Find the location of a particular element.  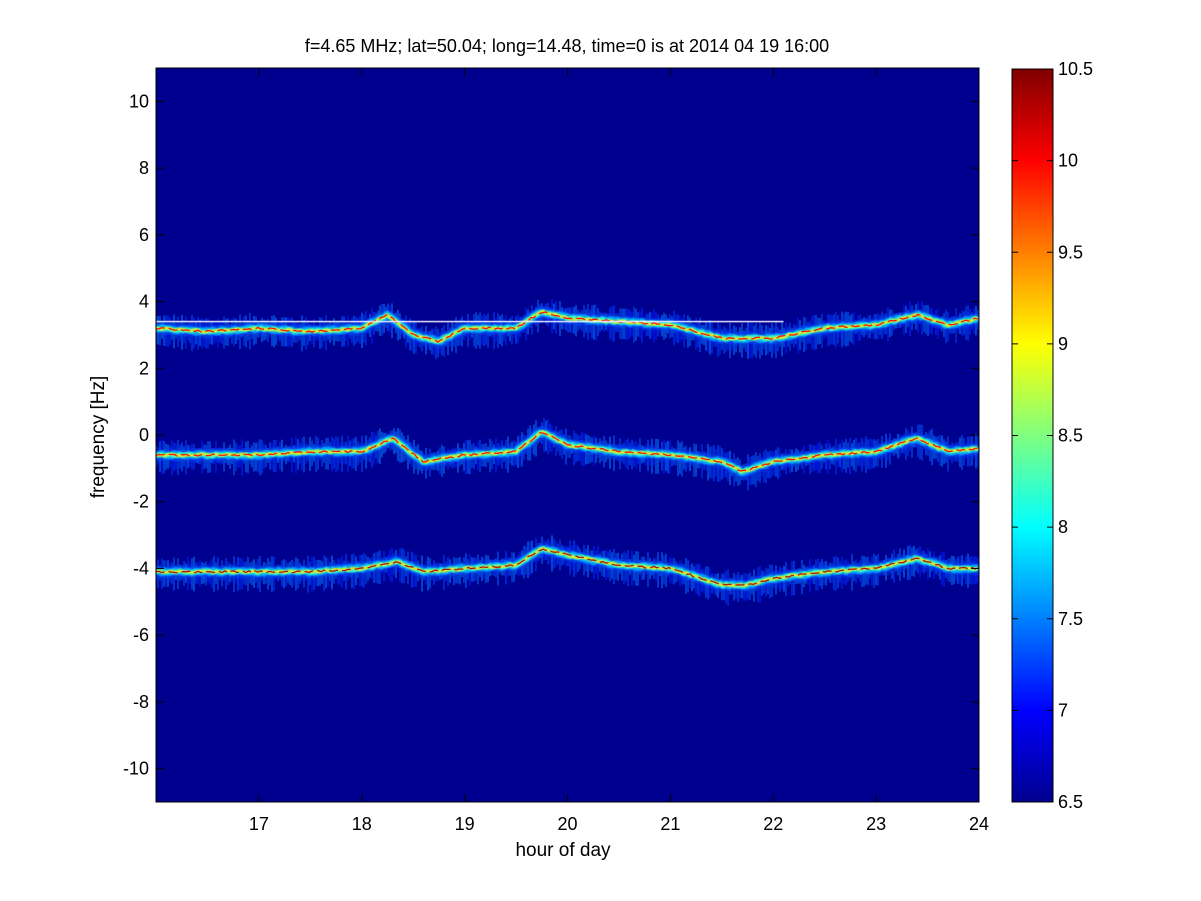

colorbar-axis: 10.5 10 9.5 9 8.5 8 7.5 7 6.5 is located at coordinates (1052, 435).